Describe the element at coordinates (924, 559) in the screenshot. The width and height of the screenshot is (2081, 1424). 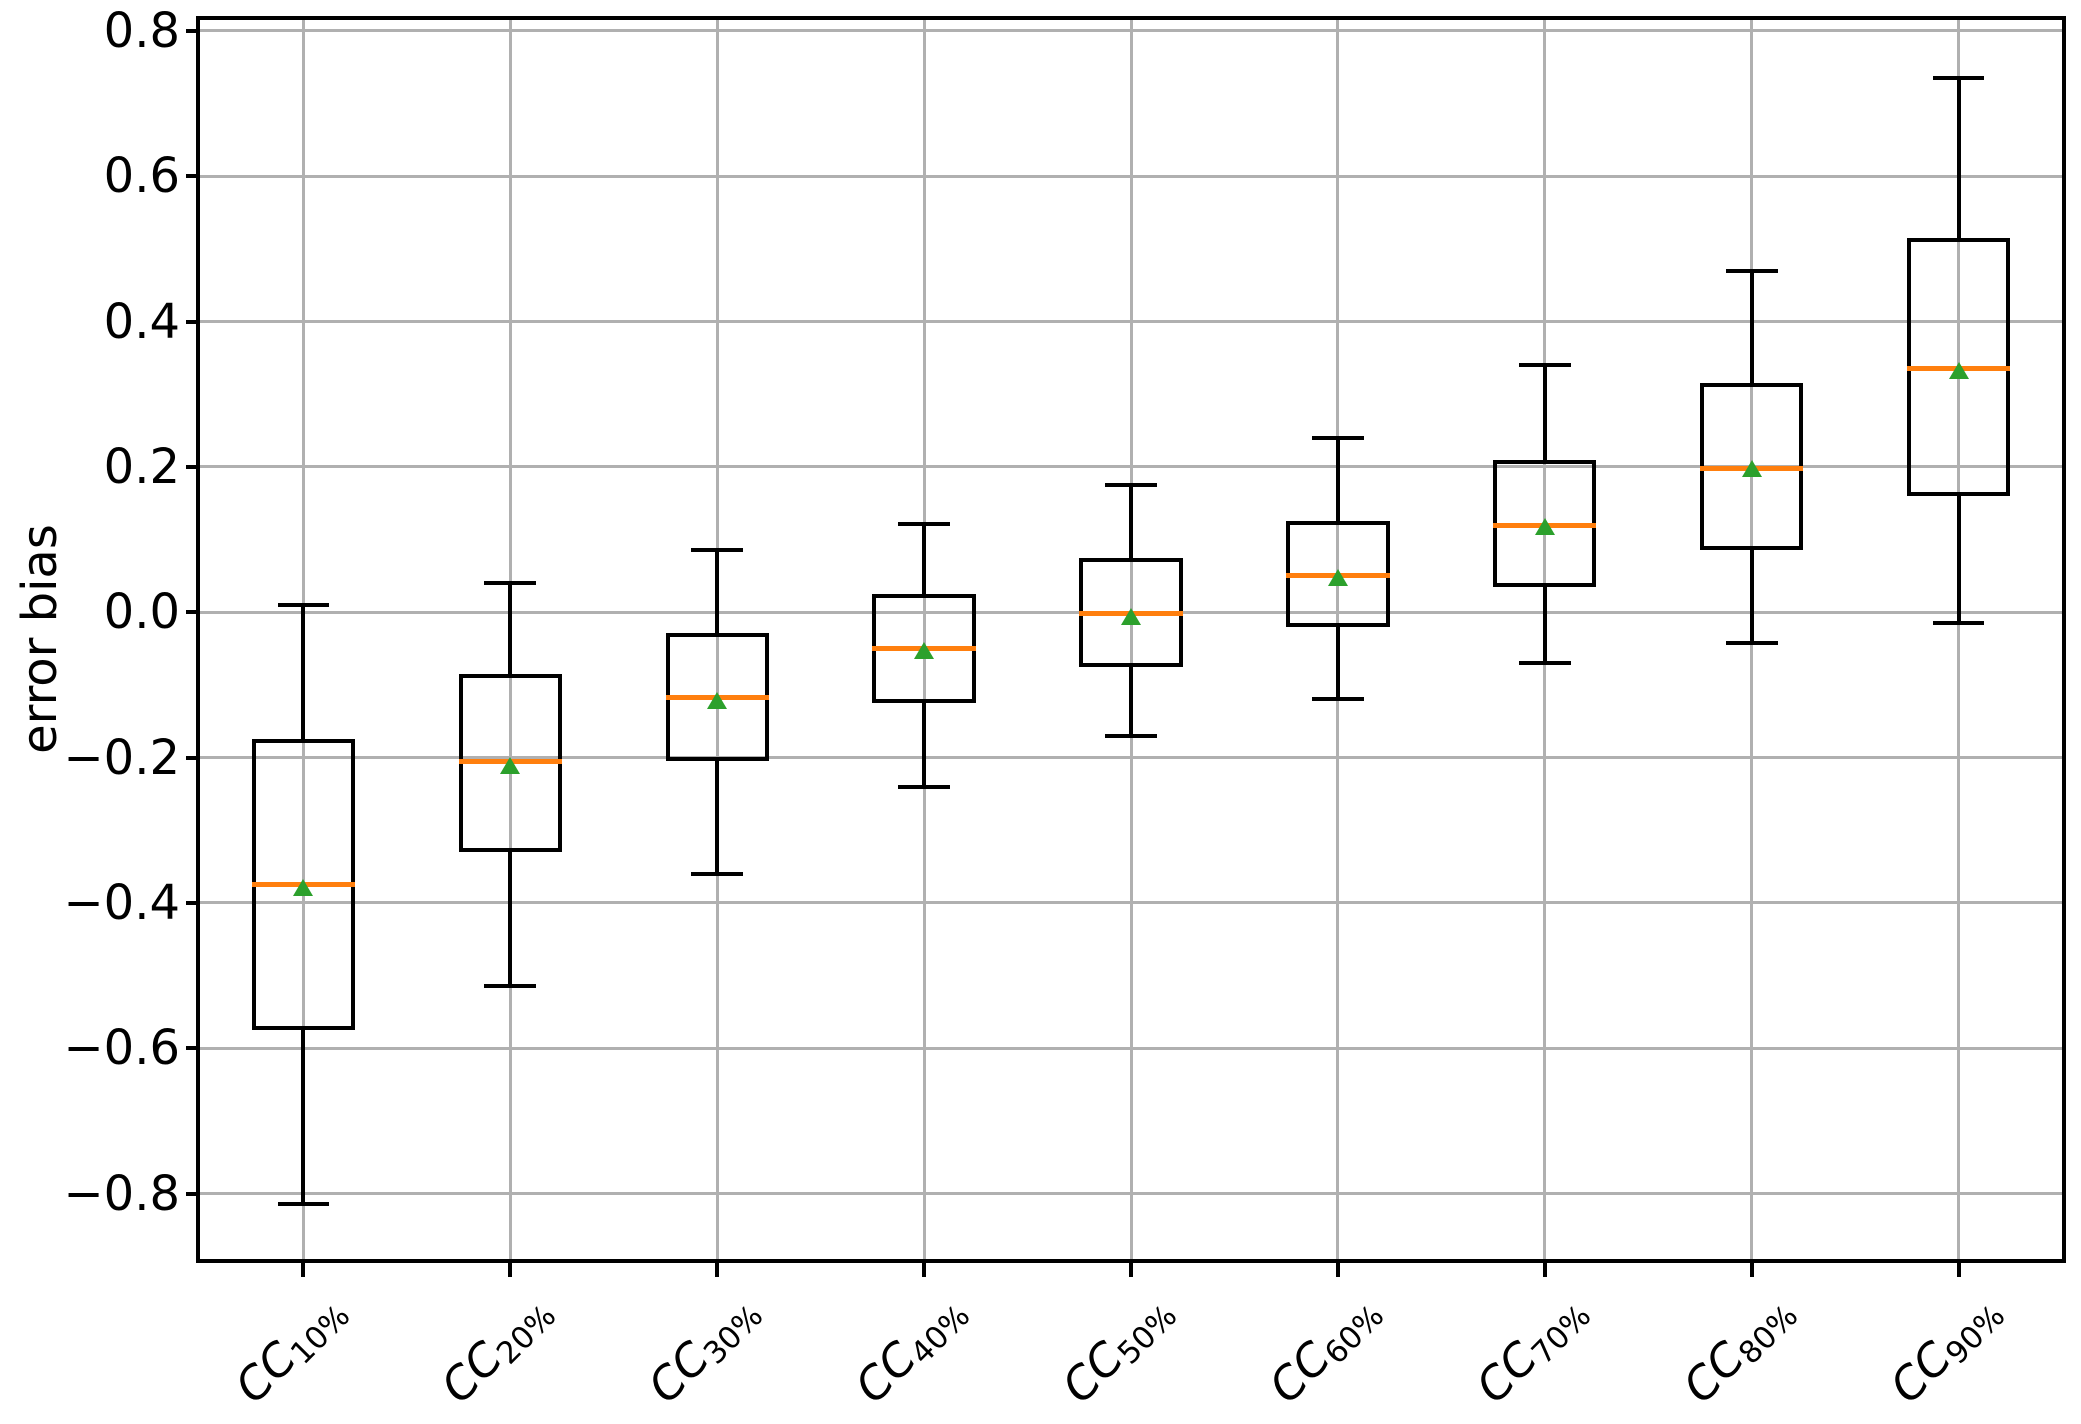
I see `whisker-upper-CC40%` at that location.